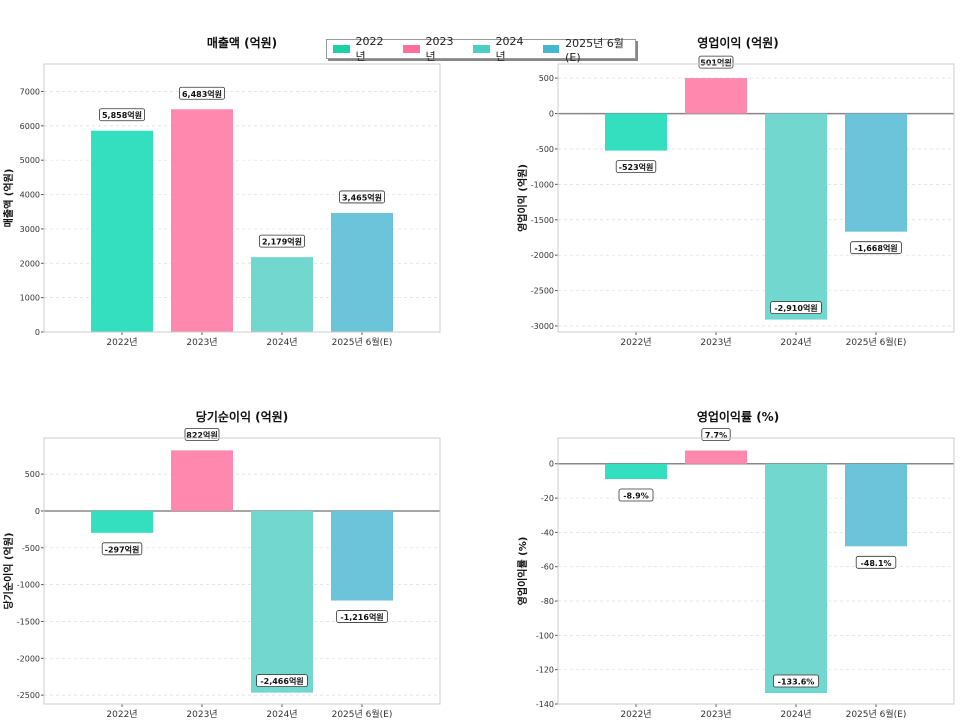  I want to click on legend-item-2025: 2025년 6월(E), so click(584, 49).